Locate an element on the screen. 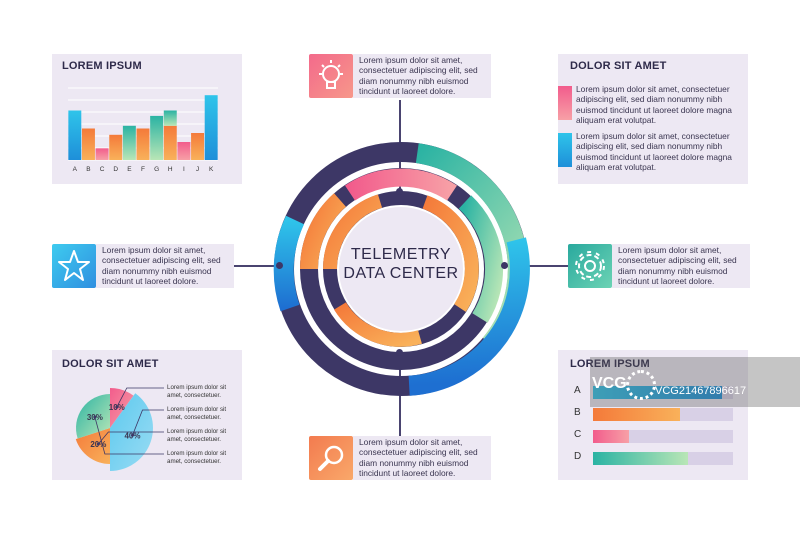 The height and width of the screenshot is (533, 800). ring-outer-blue-left is located at coordinates (289, 263).